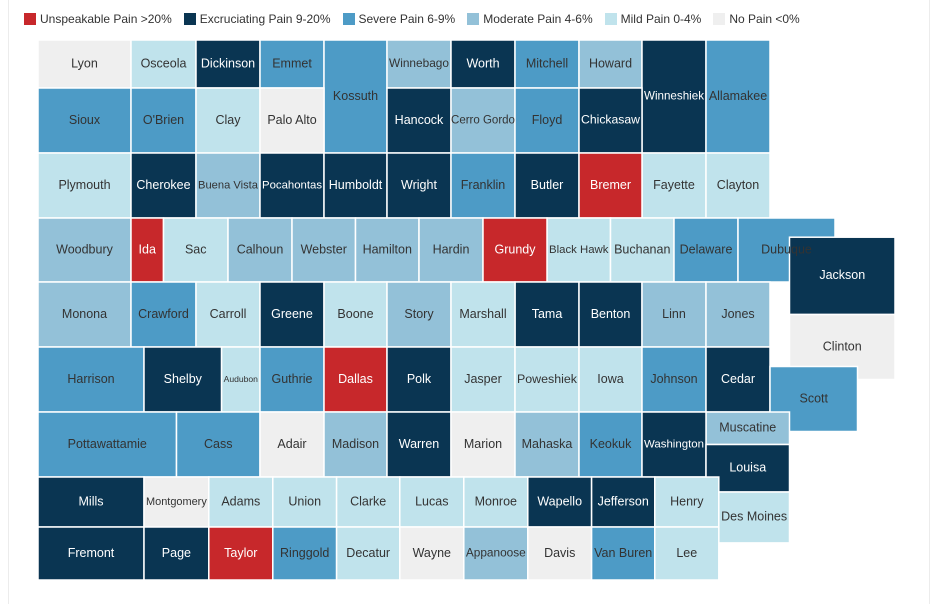 The height and width of the screenshot is (604, 938). What do you see at coordinates (748, 428) in the screenshot?
I see `county-muscatine` at bounding box center [748, 428].